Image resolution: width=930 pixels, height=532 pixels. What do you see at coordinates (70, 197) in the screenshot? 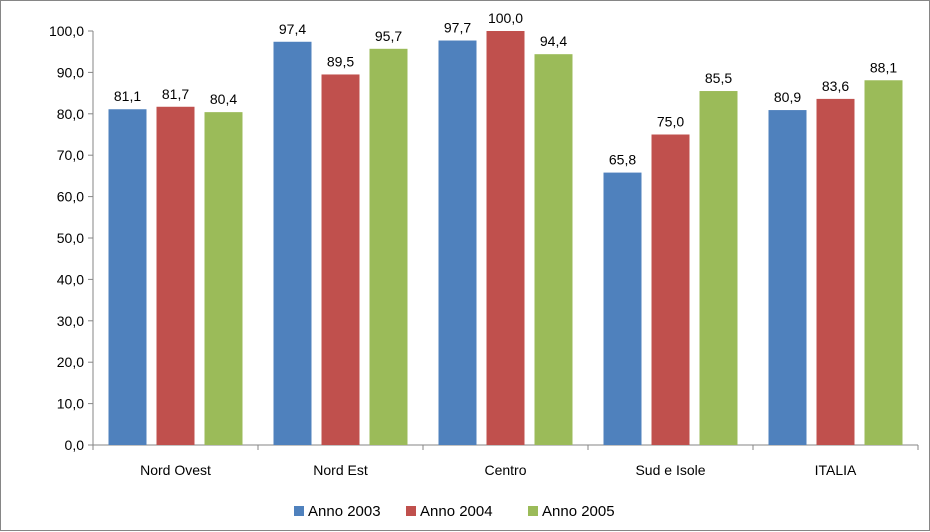
I see `y-tick-label: 60,0` at bounding box center [70, 197].